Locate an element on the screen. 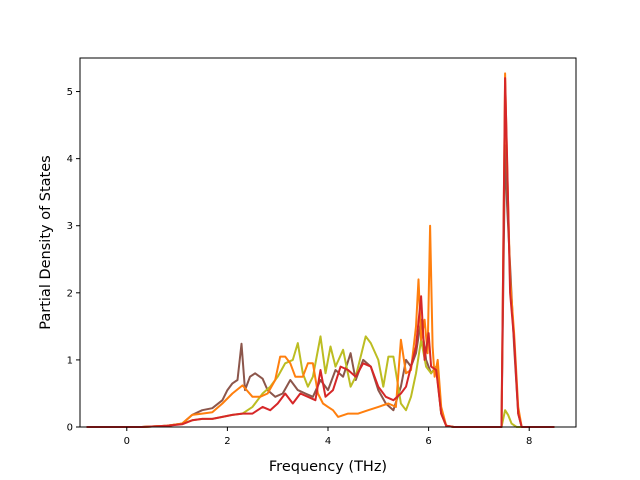  y-tick-label: 1 is located at coordinates (70, 360).